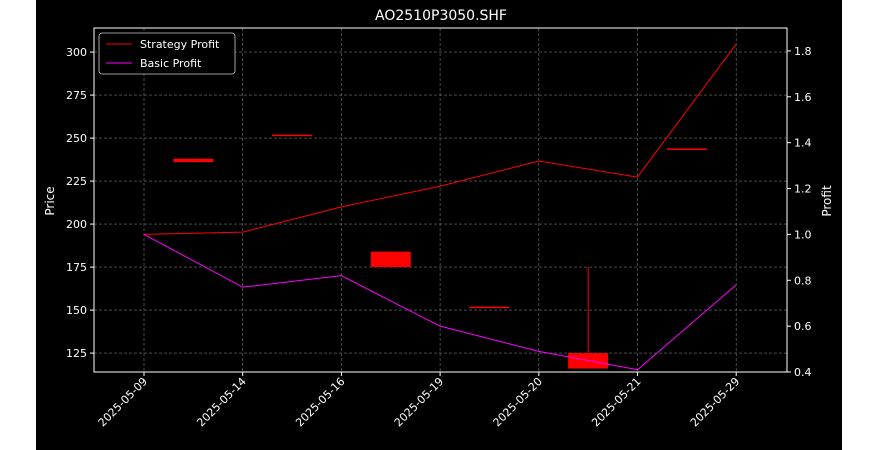 The image size is (878, 450). I want to click on y-tick-label: 125, so click(76, 353).